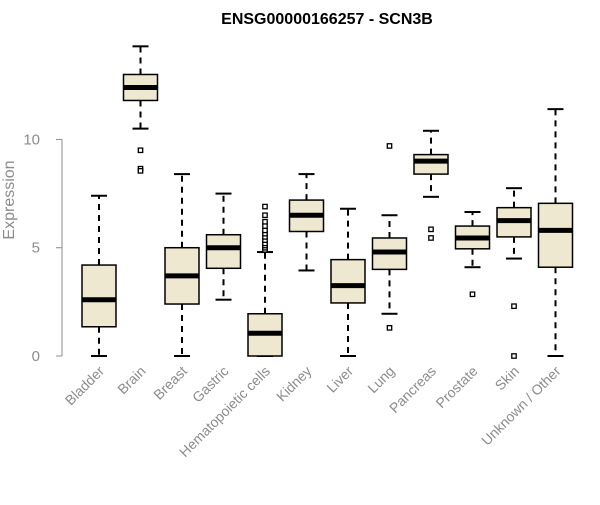  I want to click on x-category-label: Liver, so click(339, 379).